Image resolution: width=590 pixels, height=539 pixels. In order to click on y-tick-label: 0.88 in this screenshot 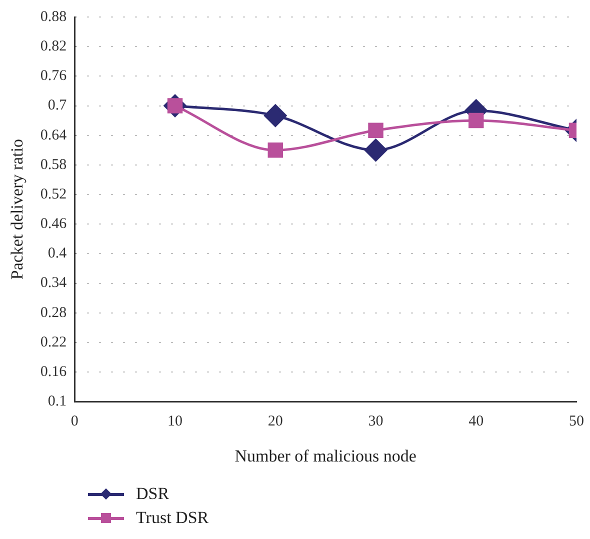, I will do `click(53, 16)`.